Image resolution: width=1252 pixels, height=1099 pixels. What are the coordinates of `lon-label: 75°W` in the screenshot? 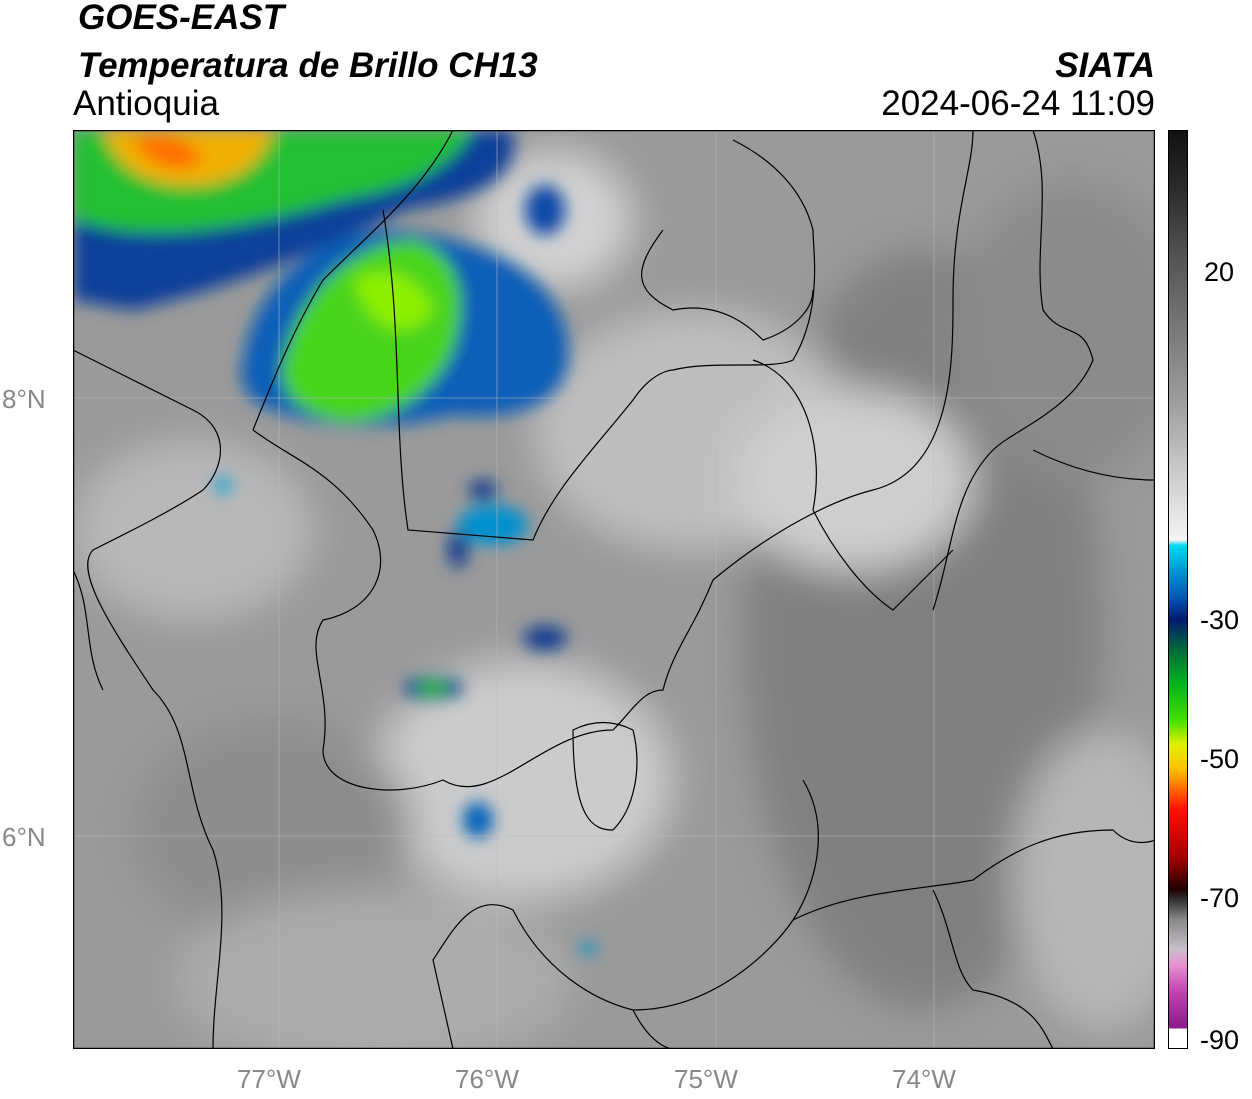 It's located at (706, 1079).